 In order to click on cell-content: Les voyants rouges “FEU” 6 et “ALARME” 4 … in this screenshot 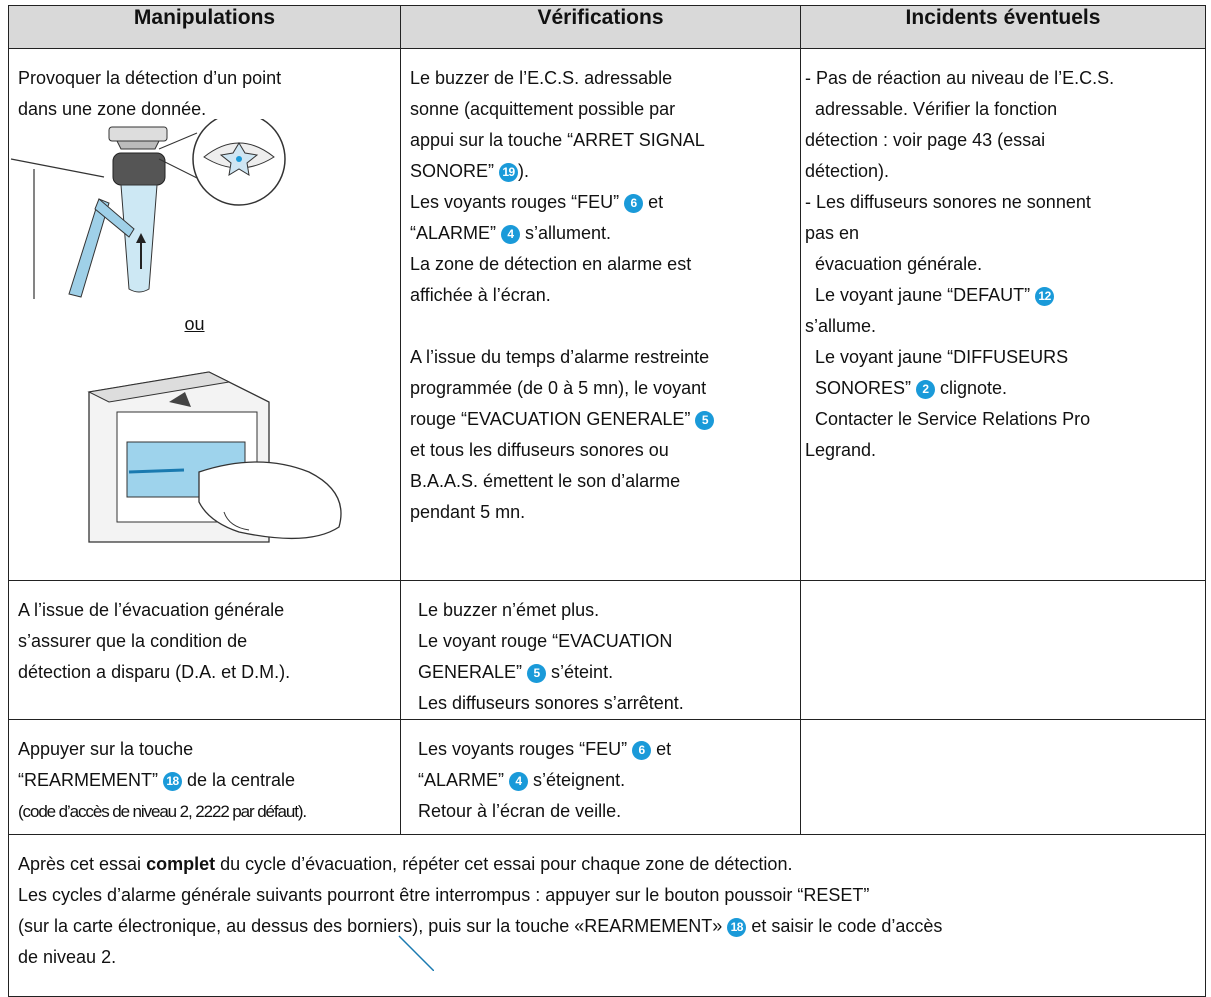, I will do `click(600, 773)`.